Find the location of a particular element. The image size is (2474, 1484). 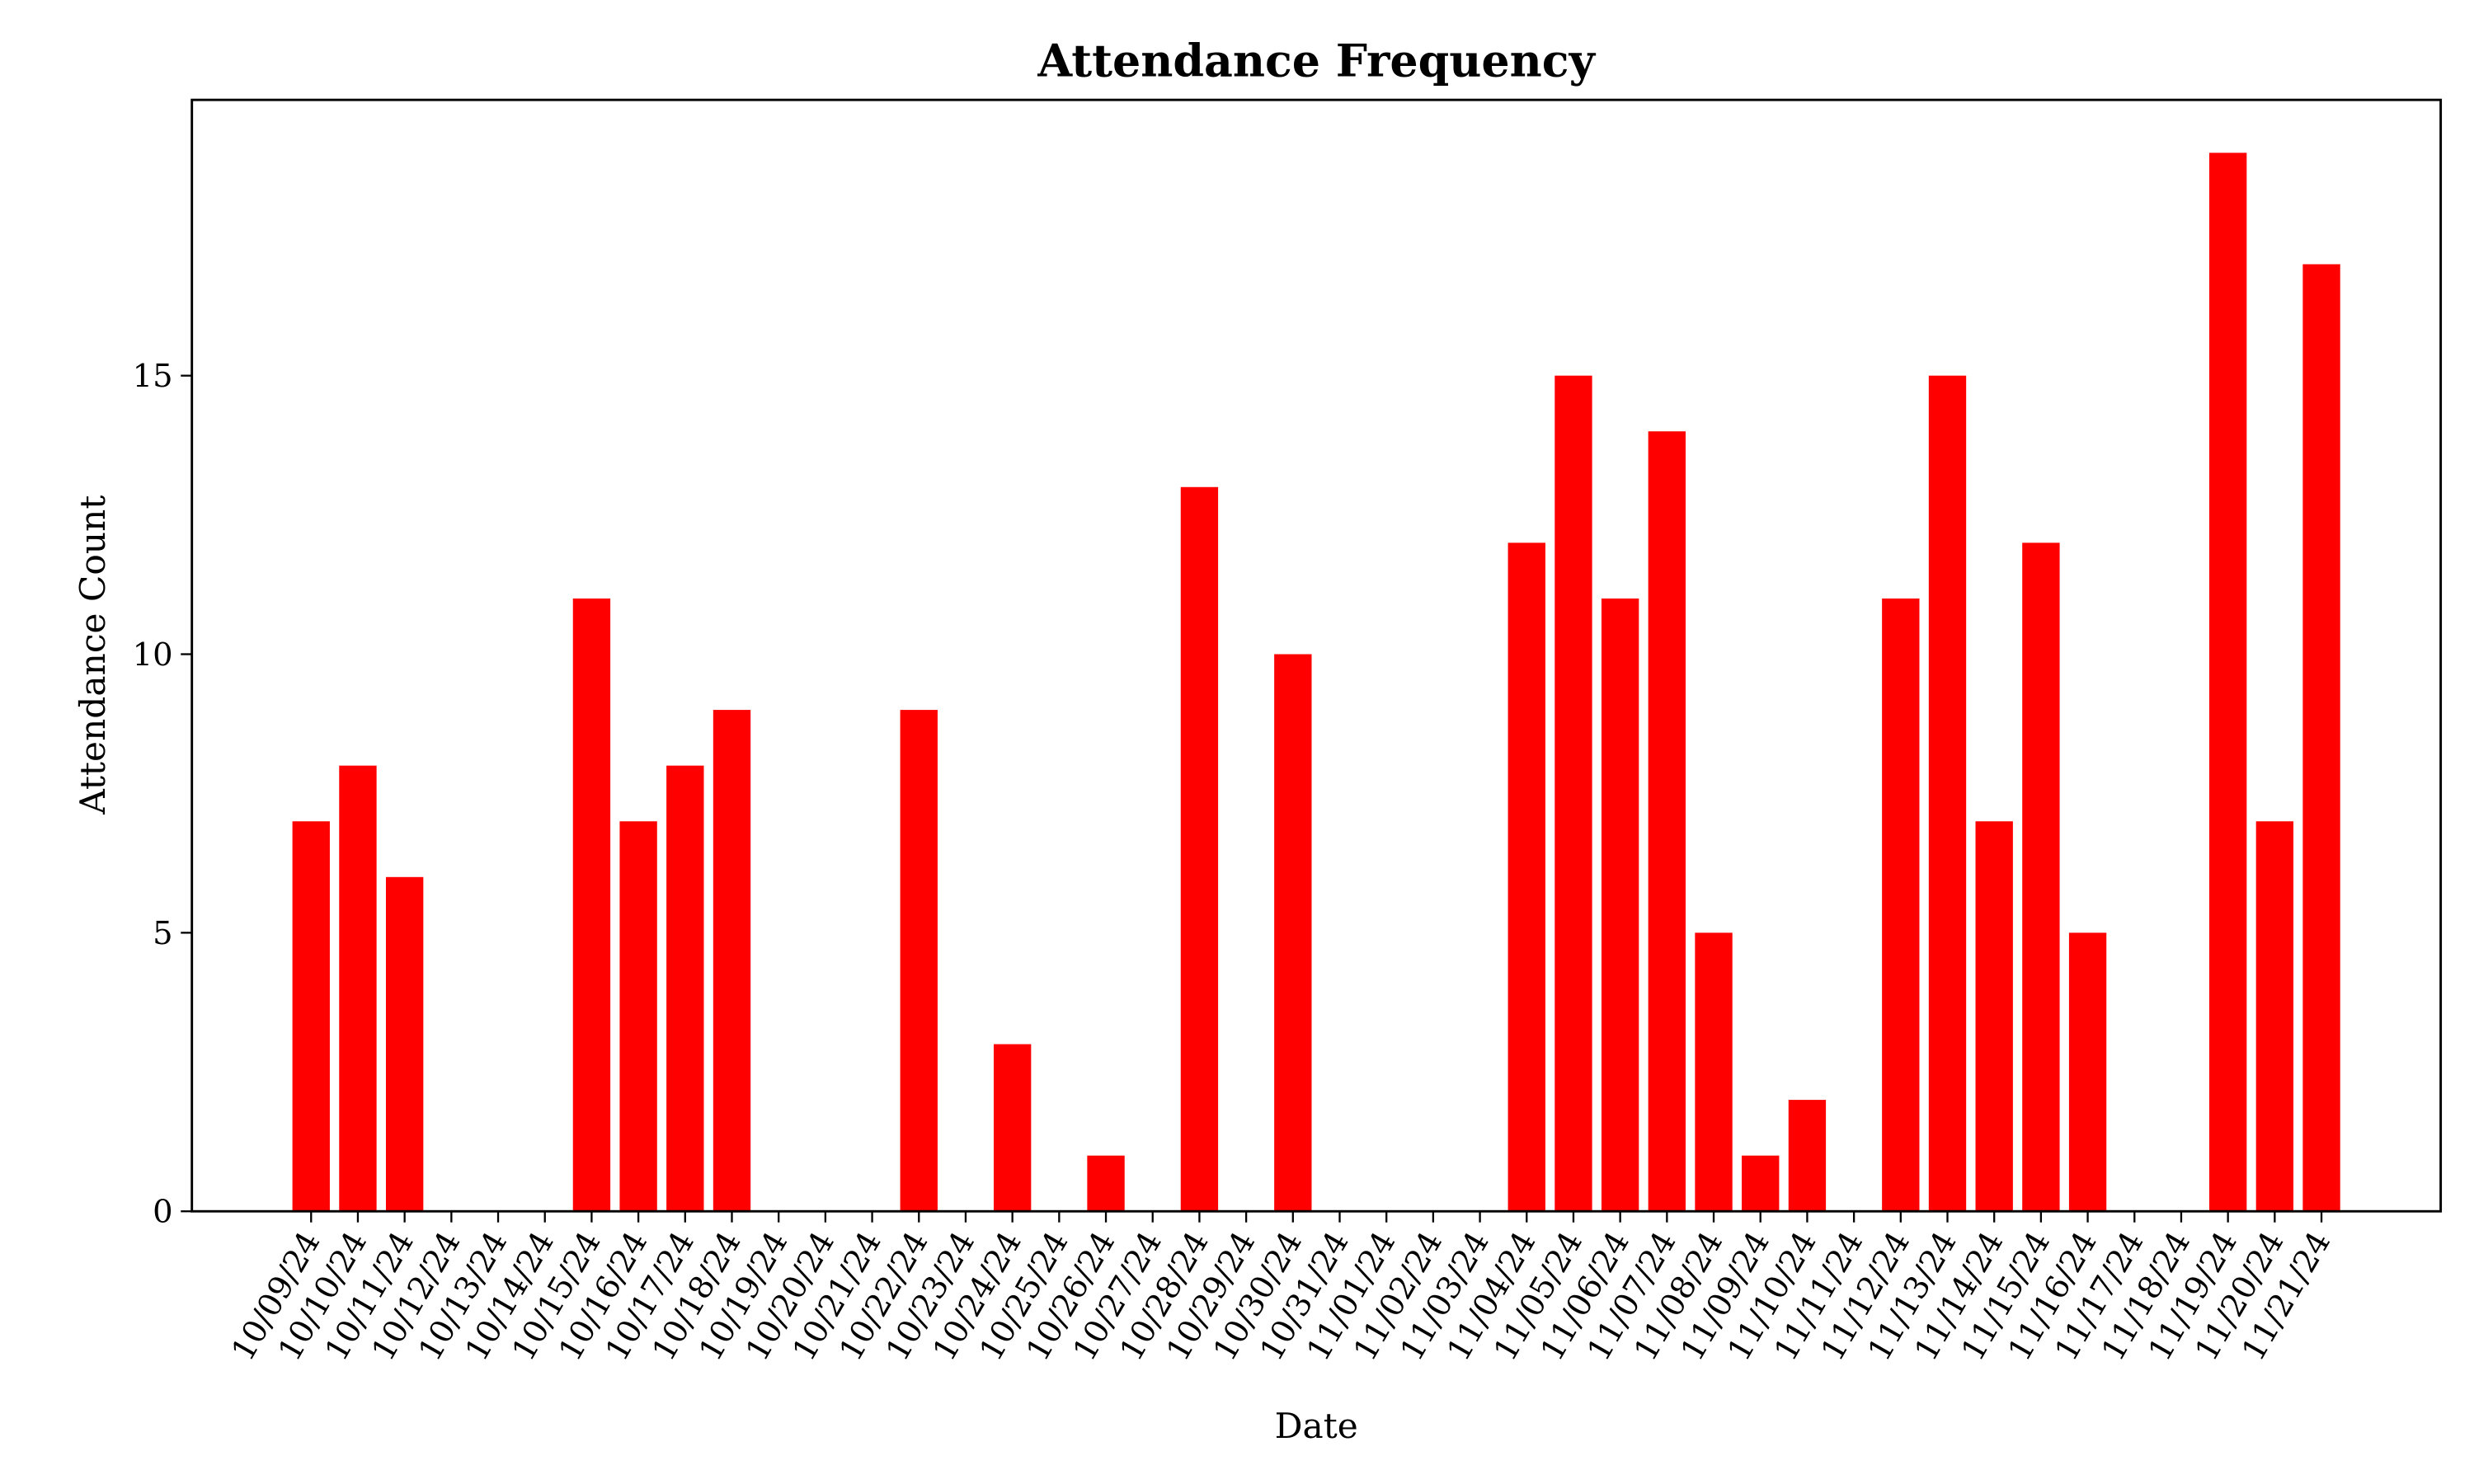

y-tick-label: 5 is located at coordinates (162, 933).